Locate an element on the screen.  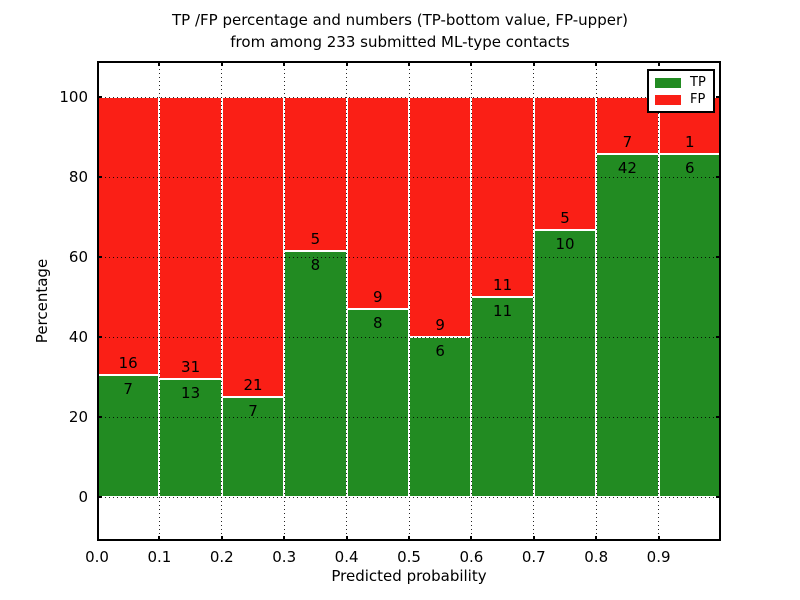
x-tick-label: 0.2 is located at coordinates (221, 557).